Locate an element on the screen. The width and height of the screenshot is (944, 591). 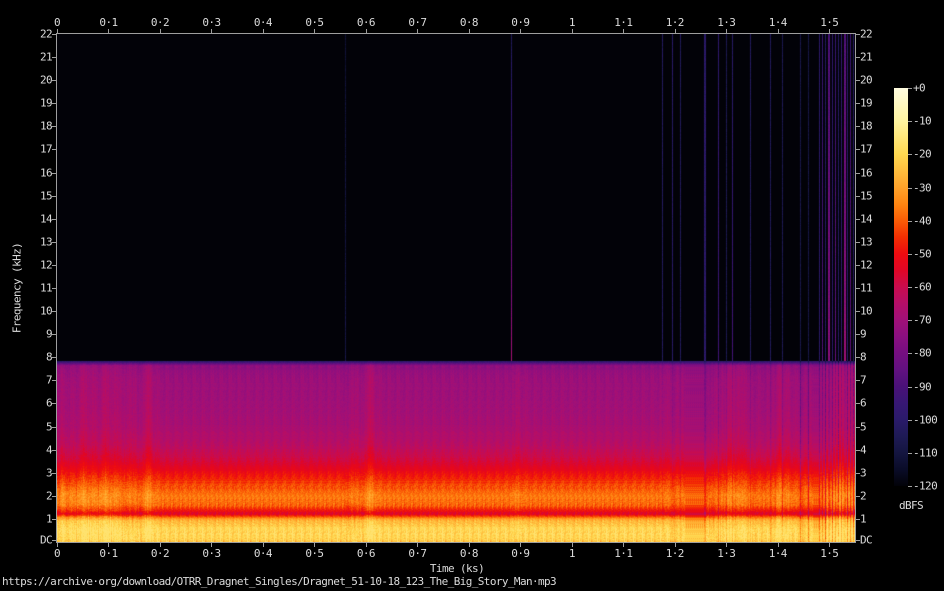
x-tick-label-bottom: 0·3 is located at coordinates (211, 553).